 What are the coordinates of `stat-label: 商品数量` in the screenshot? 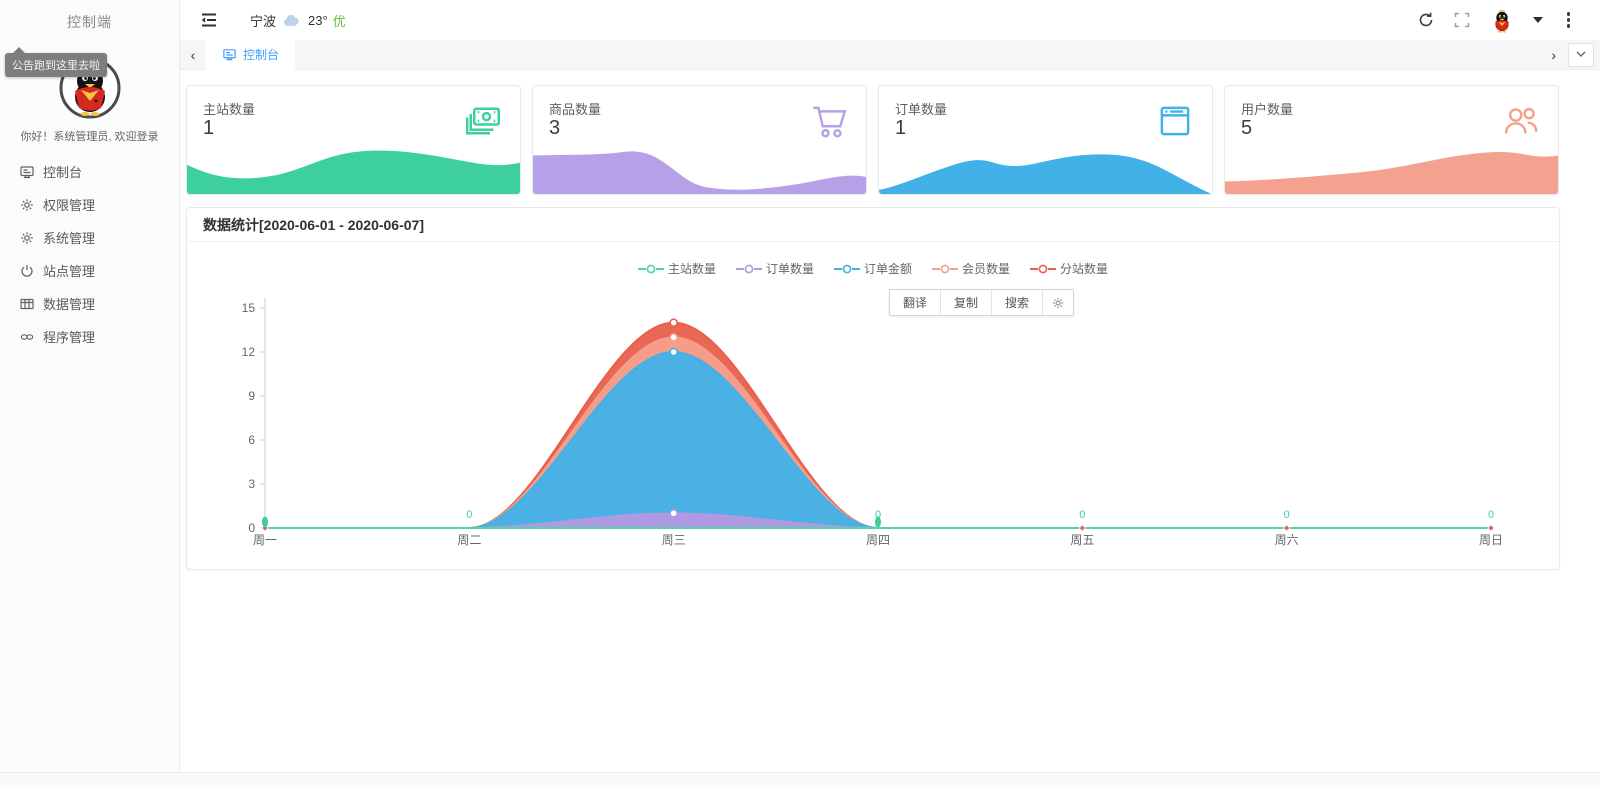 It's located at (575, 109).